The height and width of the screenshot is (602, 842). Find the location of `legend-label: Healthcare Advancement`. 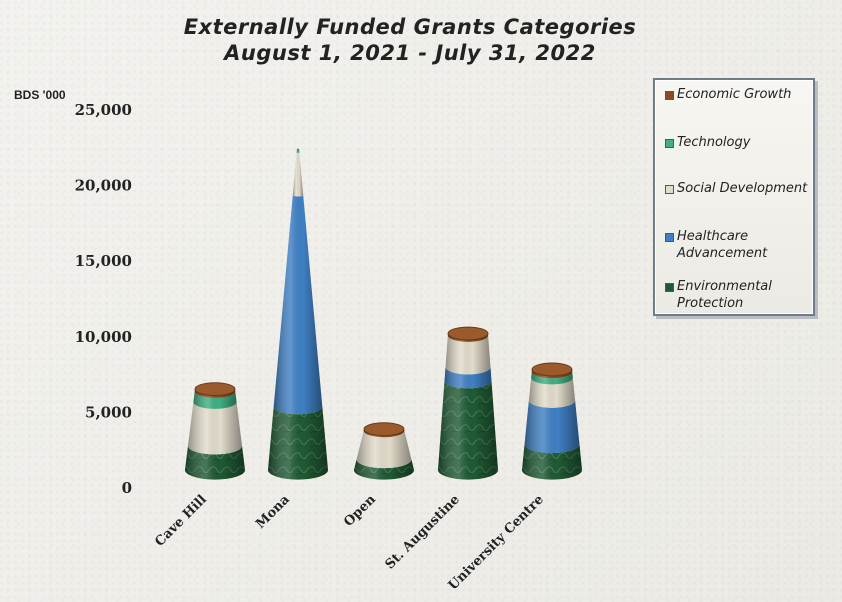

legend-label: Healthcare Advancement is located at coordinates (722, 245).